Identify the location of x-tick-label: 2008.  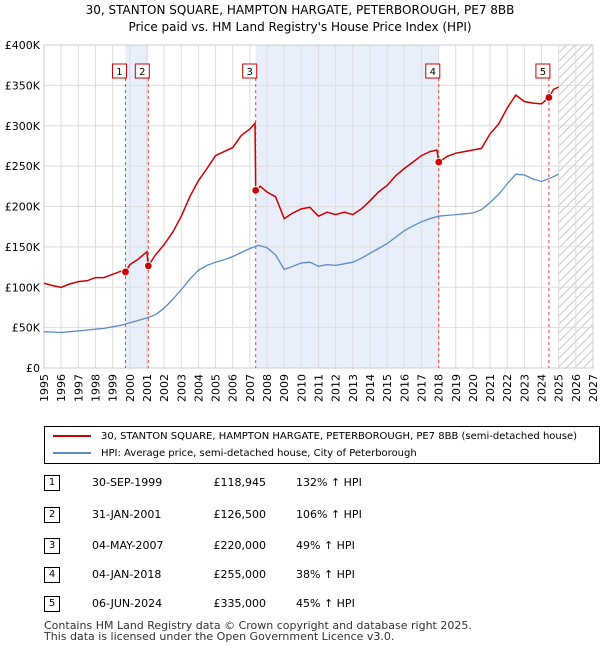
(267, 388).